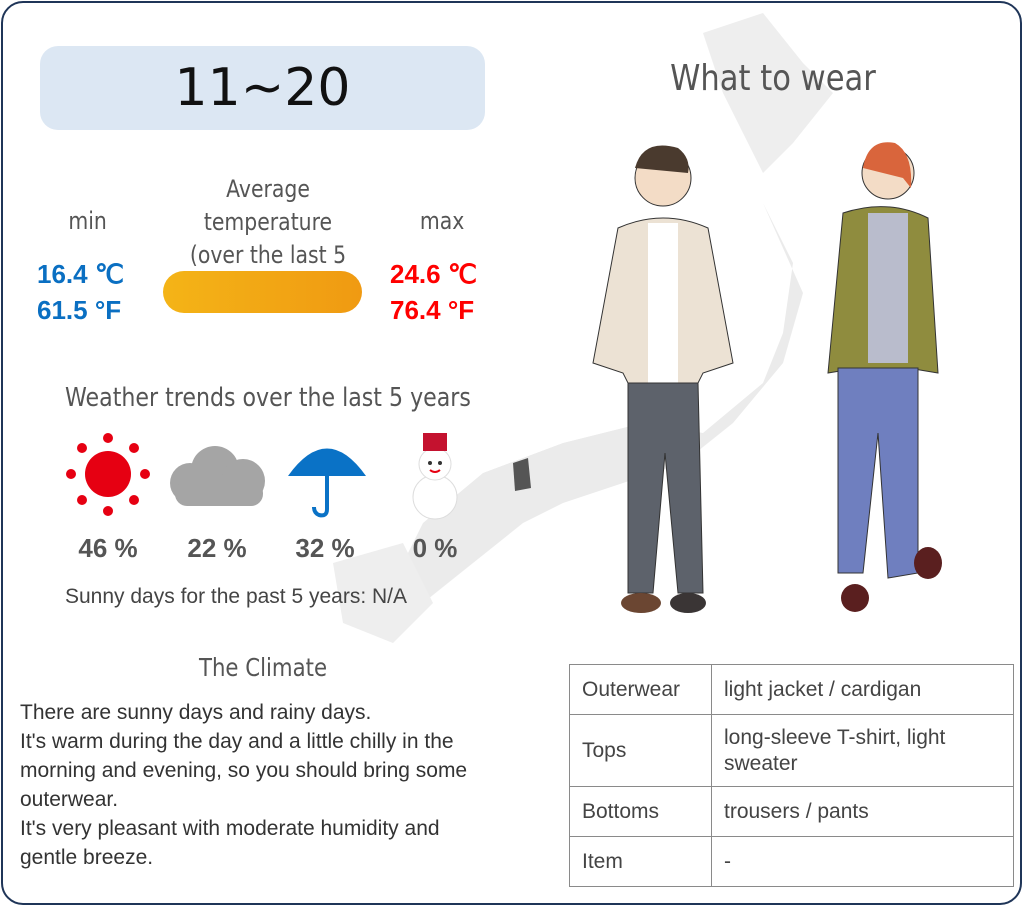 The width and height of the screenshot is (1024, 907). I want to click on row-value: trousers / pants, so click(862, 811).